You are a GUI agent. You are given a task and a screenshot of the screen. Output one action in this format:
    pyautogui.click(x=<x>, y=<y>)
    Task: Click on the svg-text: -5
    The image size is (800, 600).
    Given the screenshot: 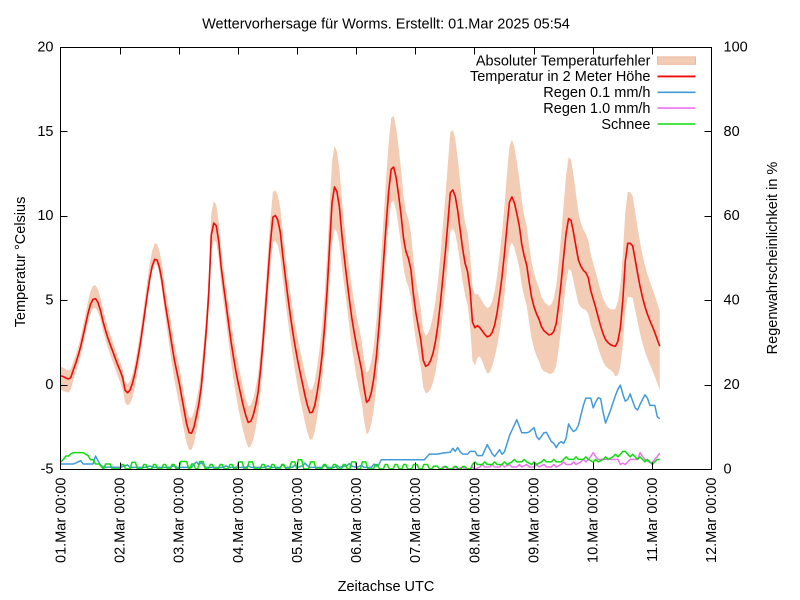 What is the action you would take?
    pyautogui.click(x=47, y=469)
    